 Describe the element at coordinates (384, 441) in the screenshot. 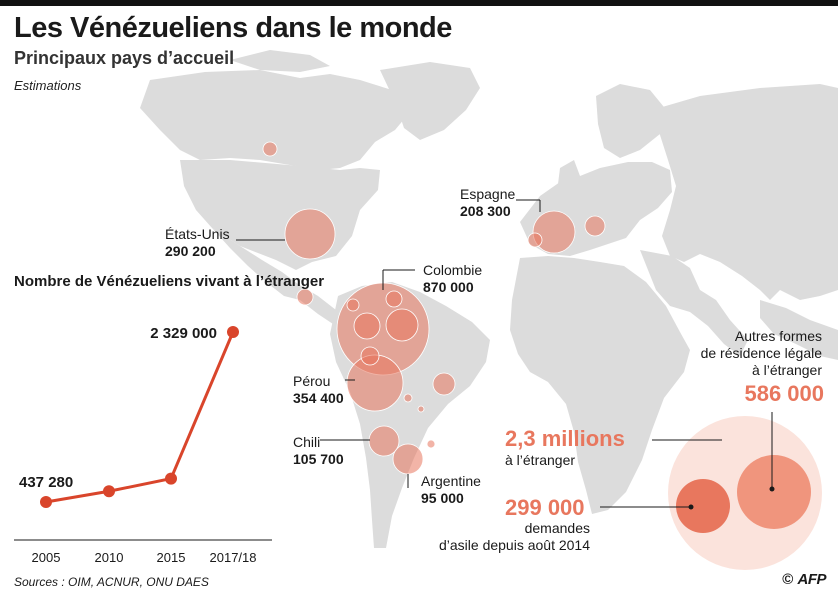

I see `bubble-chile` at that location.